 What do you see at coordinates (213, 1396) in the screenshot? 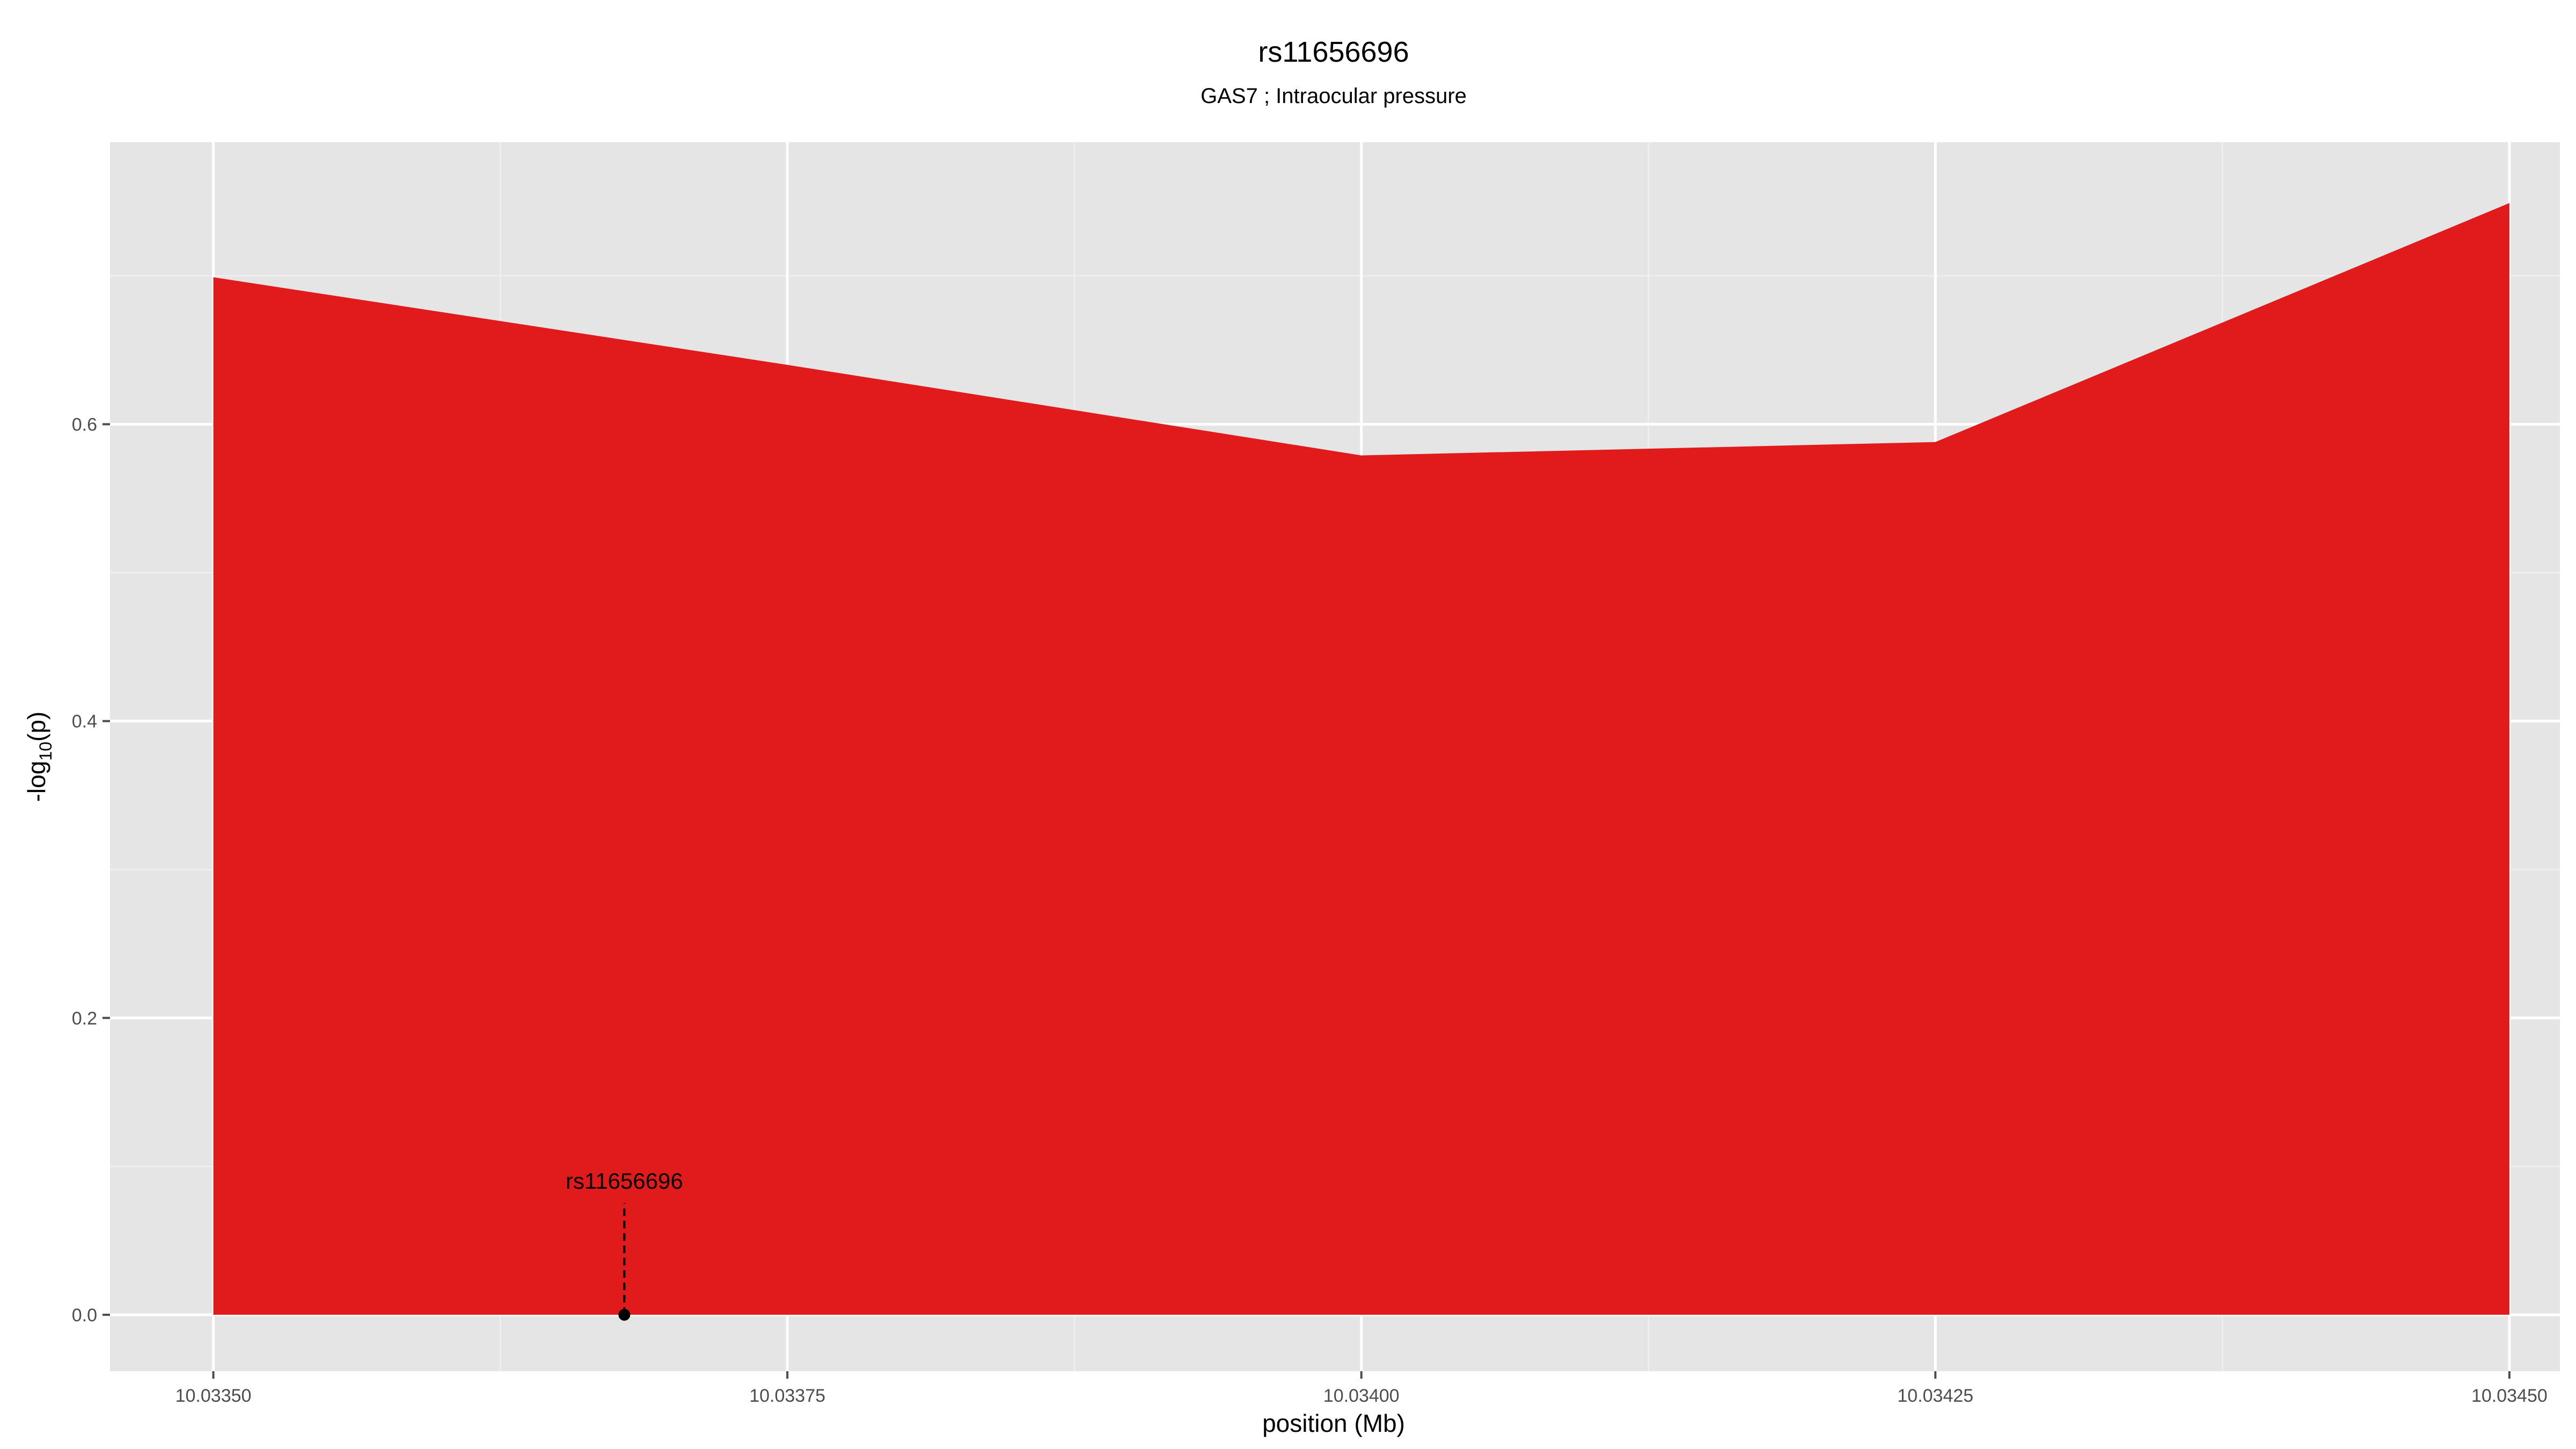
I see `x-tick-label: 10.03350` at bounding box center [213, 1396].